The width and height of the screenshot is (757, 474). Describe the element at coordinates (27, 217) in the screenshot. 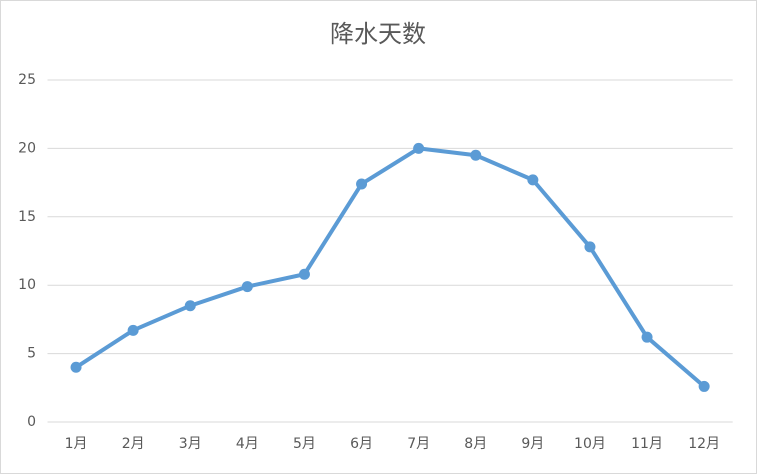

I see `y-tick-label: 15` at that location.